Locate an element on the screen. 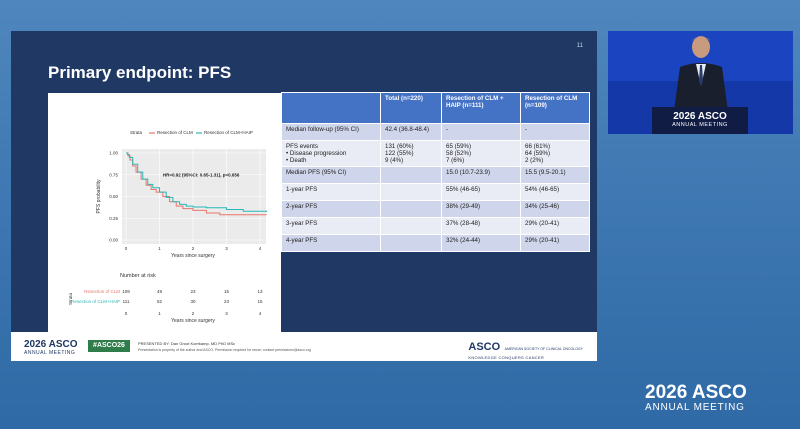 This screenshot has height=429, width=800. table-cell: 3-year PFS is located at coordinates (331, 226).